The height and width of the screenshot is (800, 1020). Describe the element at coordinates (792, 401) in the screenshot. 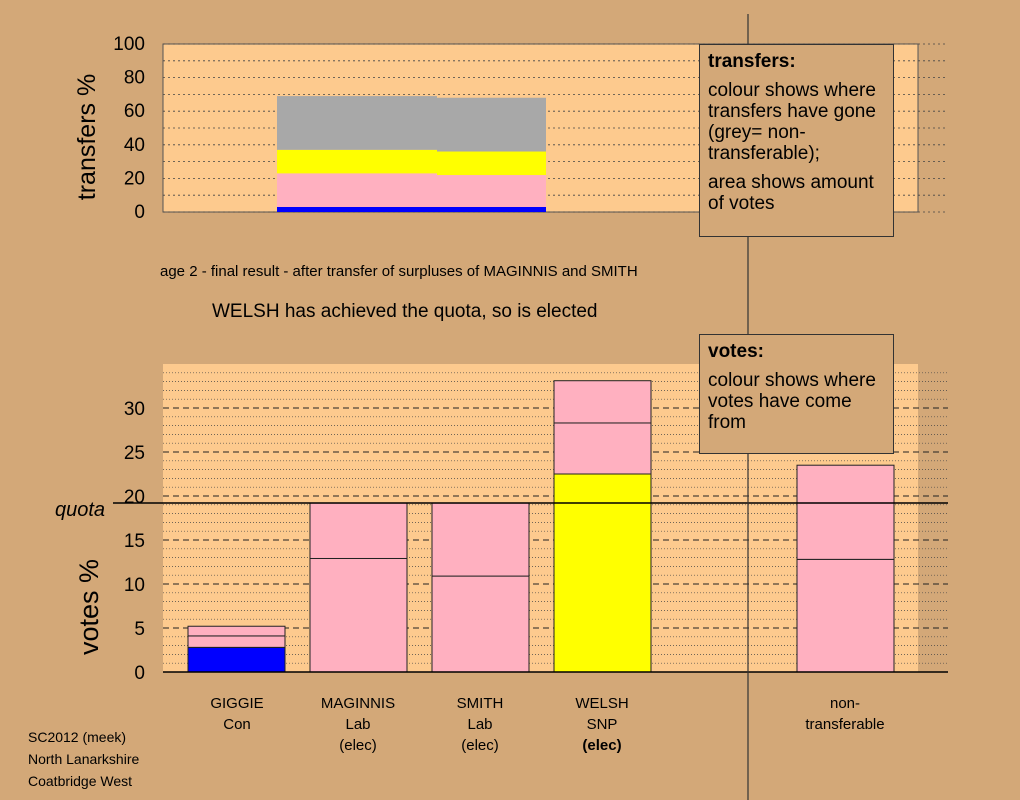

I see `votes-legend-line1: colour shows where votes have come from` at that location.